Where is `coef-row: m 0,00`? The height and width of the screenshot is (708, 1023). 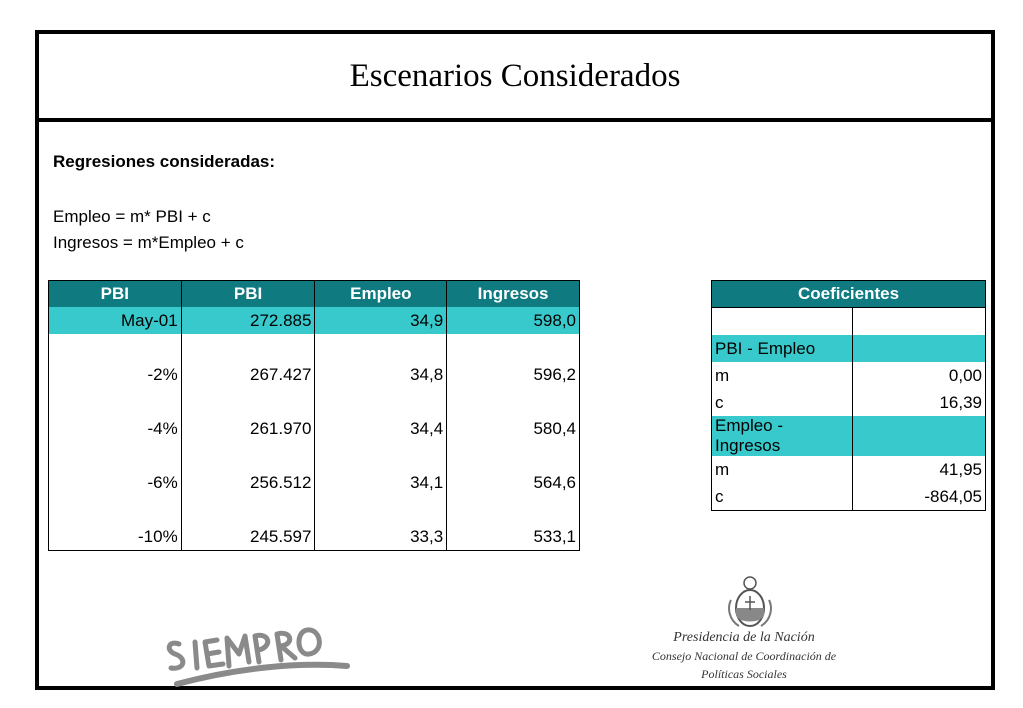
coef-row: m 0,00 is located at coordinates (848, 375).